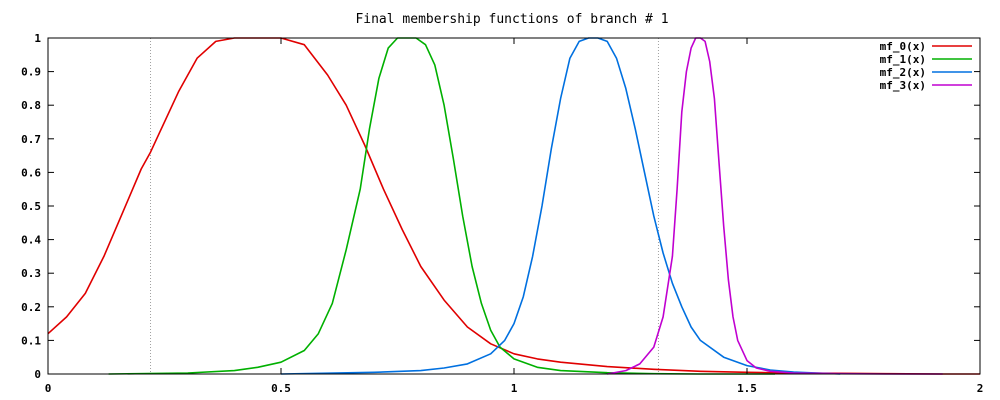 The height and width of the screenshot is (400, 1000). What do you see at coordinates (37, 38) in the screenshot?
I see `y-tick-label-10: 1` at bounding box center [37, 38].